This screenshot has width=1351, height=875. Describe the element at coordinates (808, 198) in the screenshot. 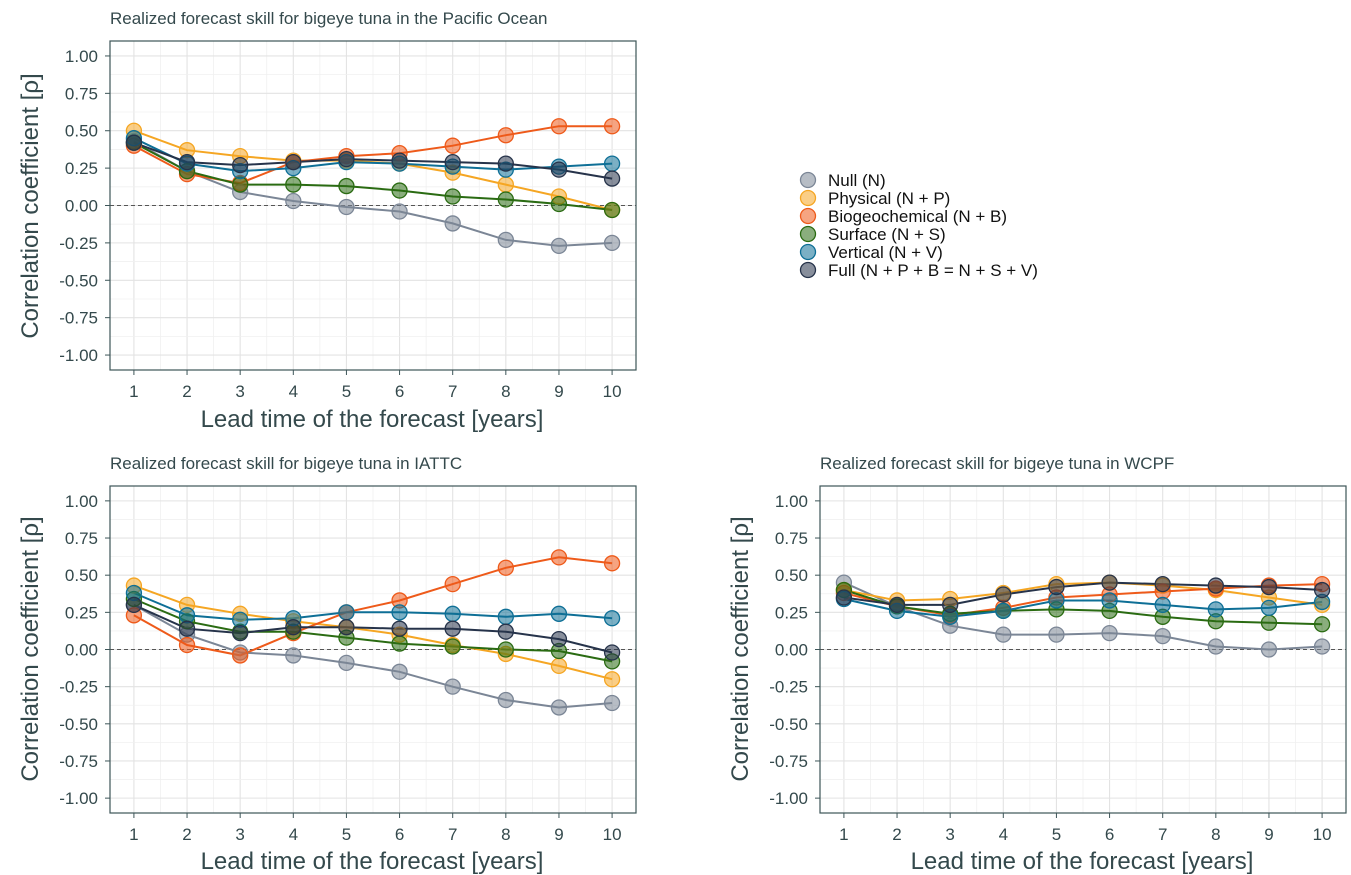

I see `legend-marker-physical` at that location.